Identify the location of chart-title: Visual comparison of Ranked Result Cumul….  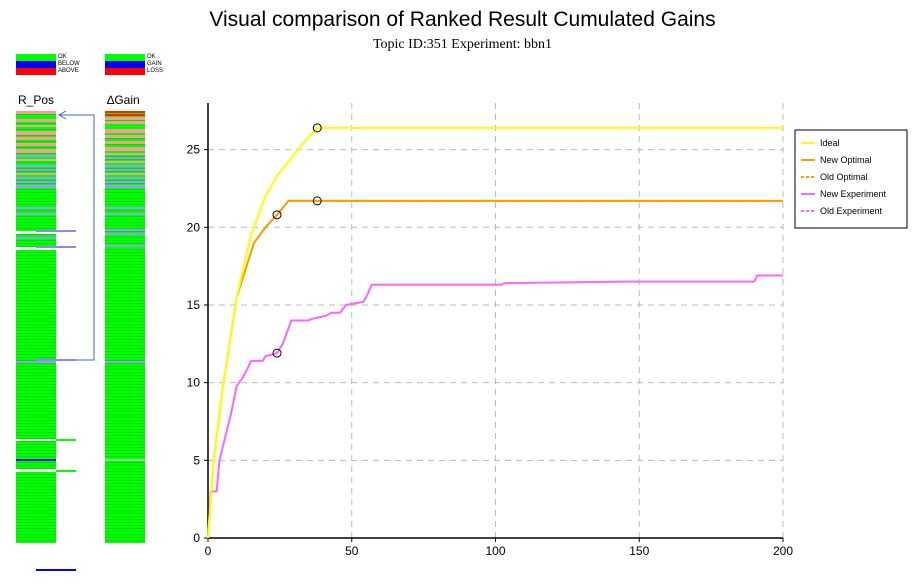
(462, 19).